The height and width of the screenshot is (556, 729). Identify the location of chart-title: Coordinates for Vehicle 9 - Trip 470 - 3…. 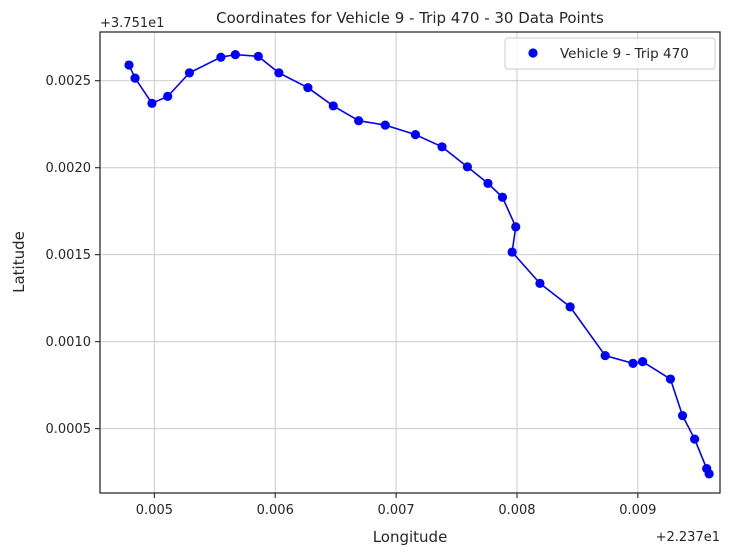
(410, 18).